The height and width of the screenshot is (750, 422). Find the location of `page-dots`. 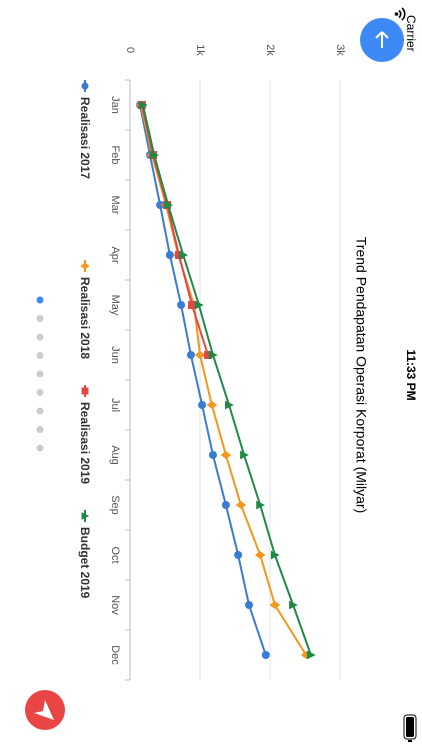

page-dots is located at coordinates (40, 374).